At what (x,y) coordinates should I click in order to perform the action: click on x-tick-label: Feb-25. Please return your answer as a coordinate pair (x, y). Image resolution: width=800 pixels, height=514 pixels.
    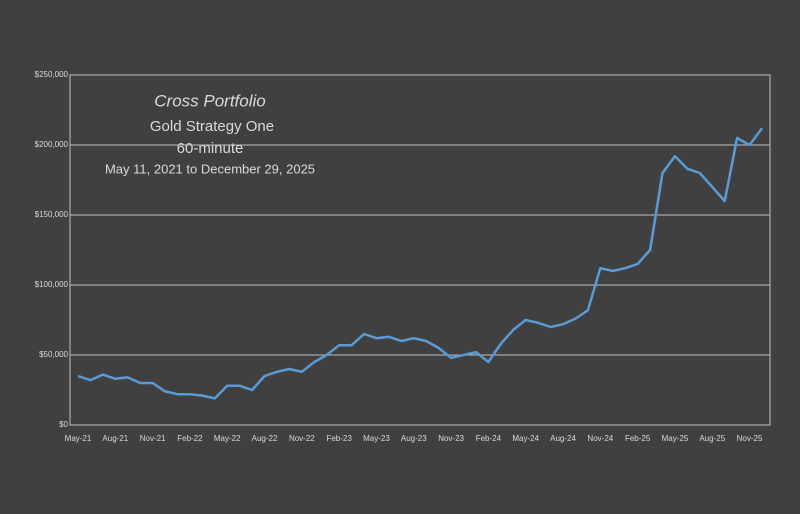
    Looking at the image, I should click on (638, 438).